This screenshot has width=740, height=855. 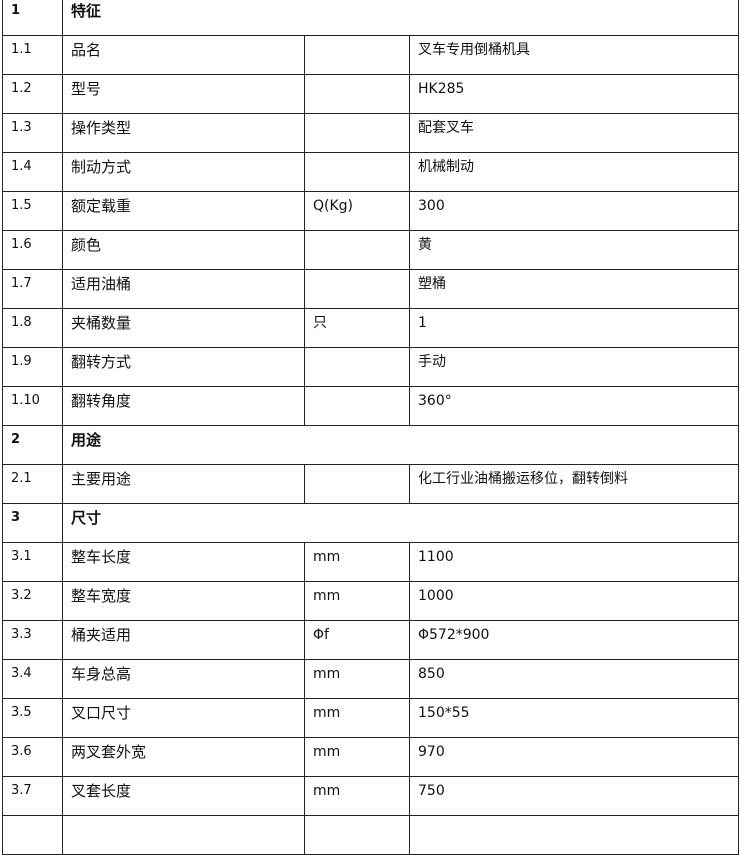 I want to click on item-number: 1.8, so click(x=32, y=328).